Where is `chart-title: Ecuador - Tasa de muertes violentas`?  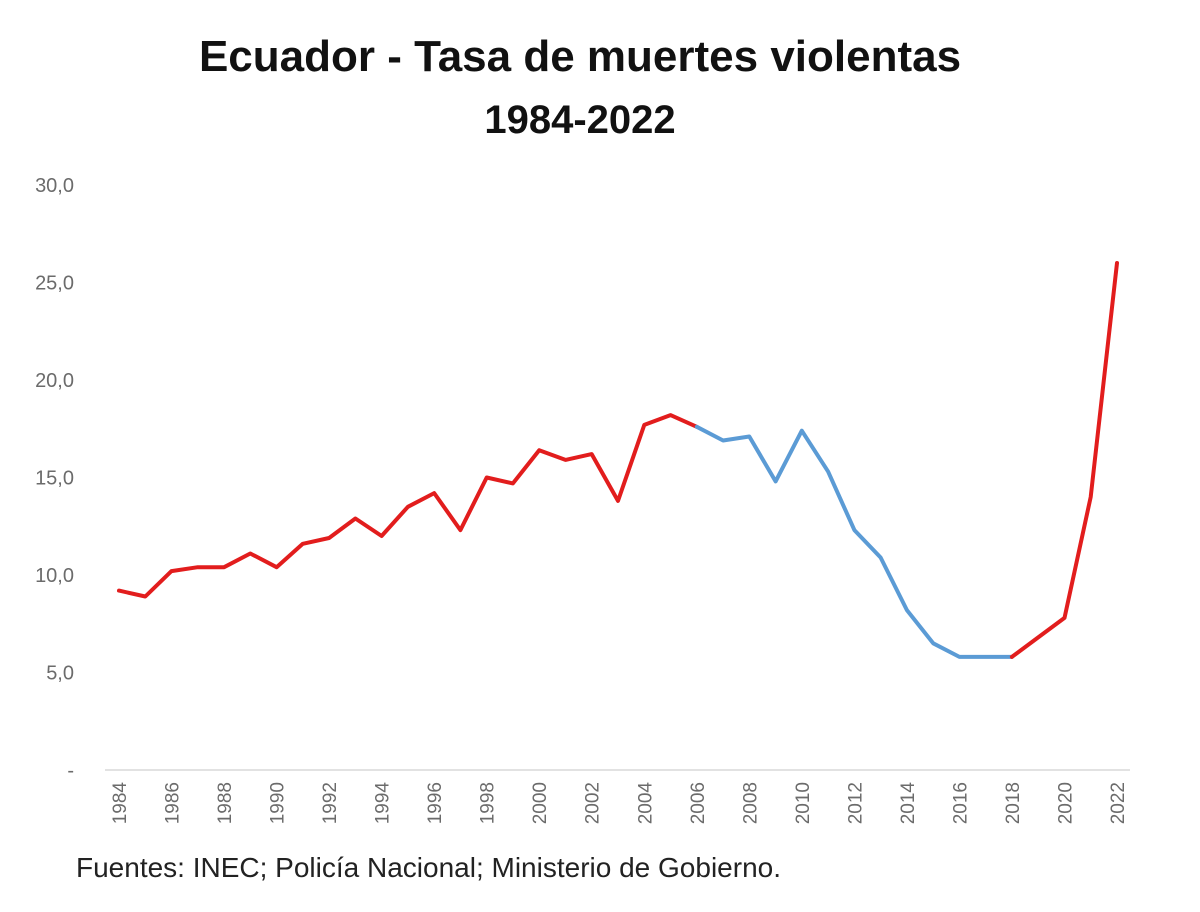
chart-title: Ecuador - Tasa de muertes violentas is located at coordinates (580, 56).